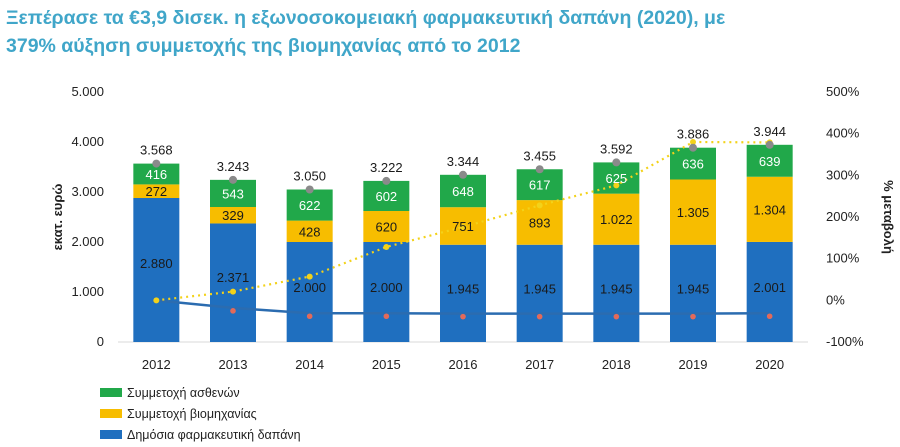  I want to click on y-tick-label: 1.000, so click(87, 291).